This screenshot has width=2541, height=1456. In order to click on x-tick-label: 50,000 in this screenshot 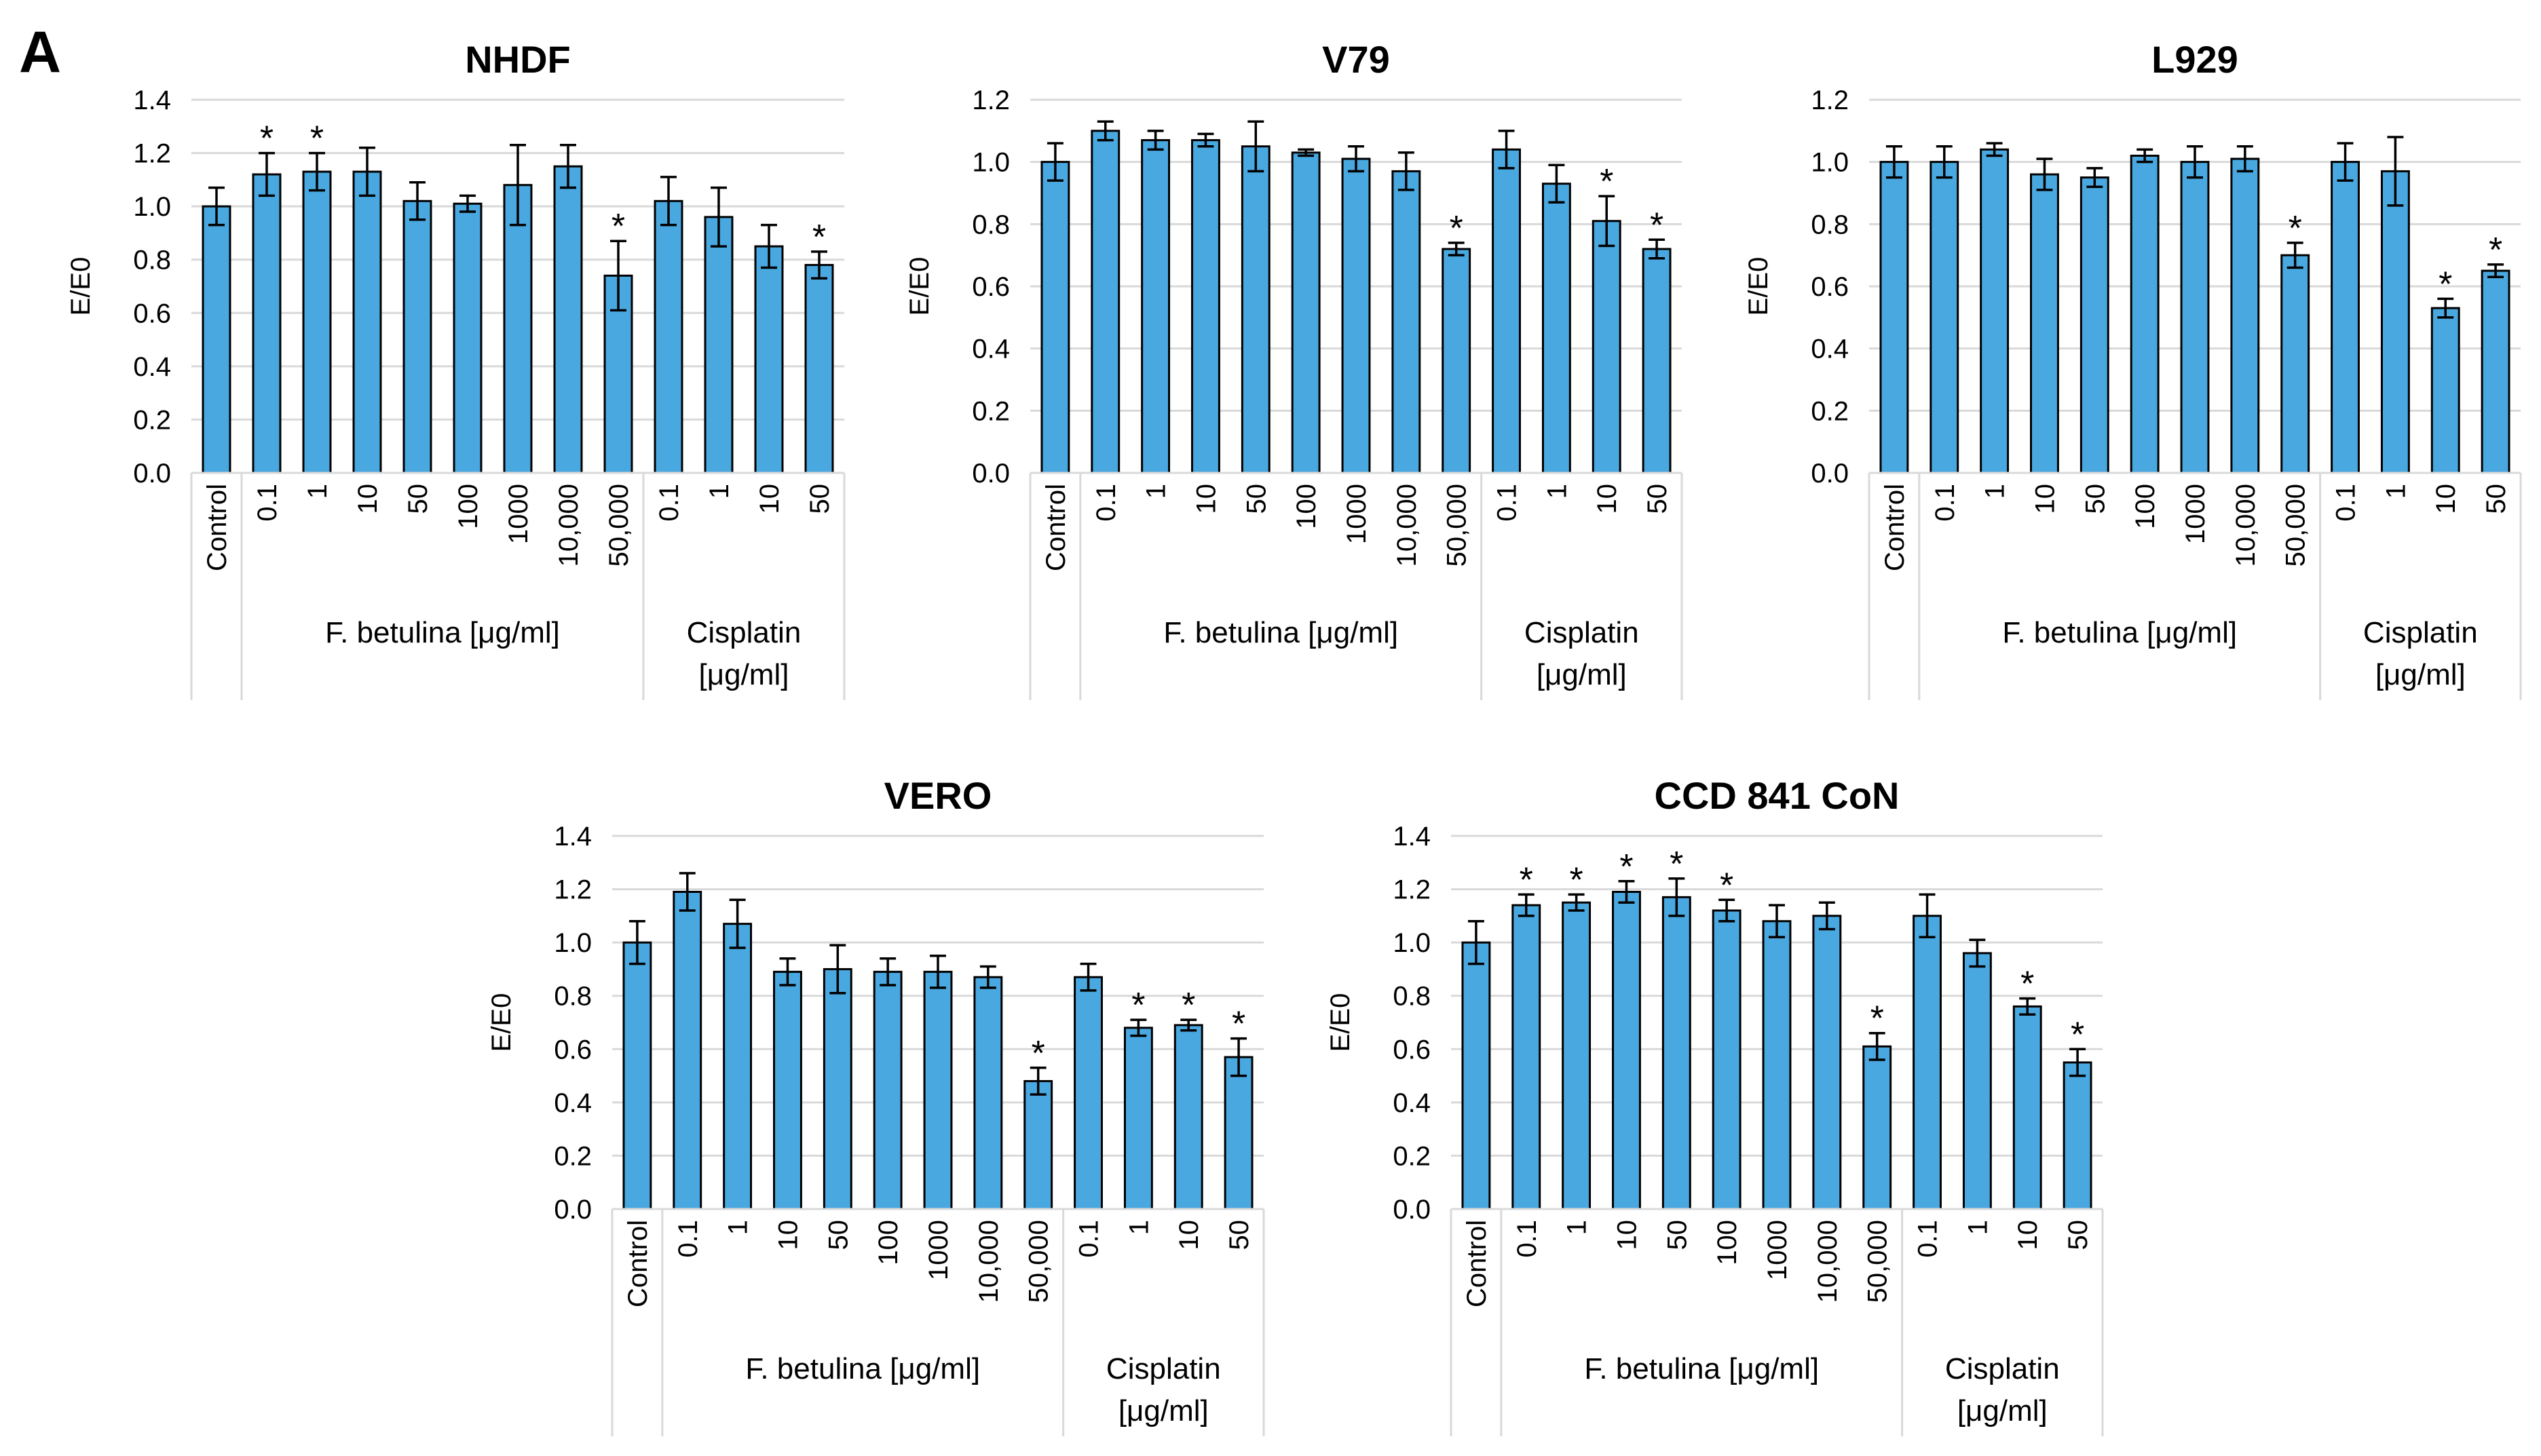, I will do `click(619, 525)`.